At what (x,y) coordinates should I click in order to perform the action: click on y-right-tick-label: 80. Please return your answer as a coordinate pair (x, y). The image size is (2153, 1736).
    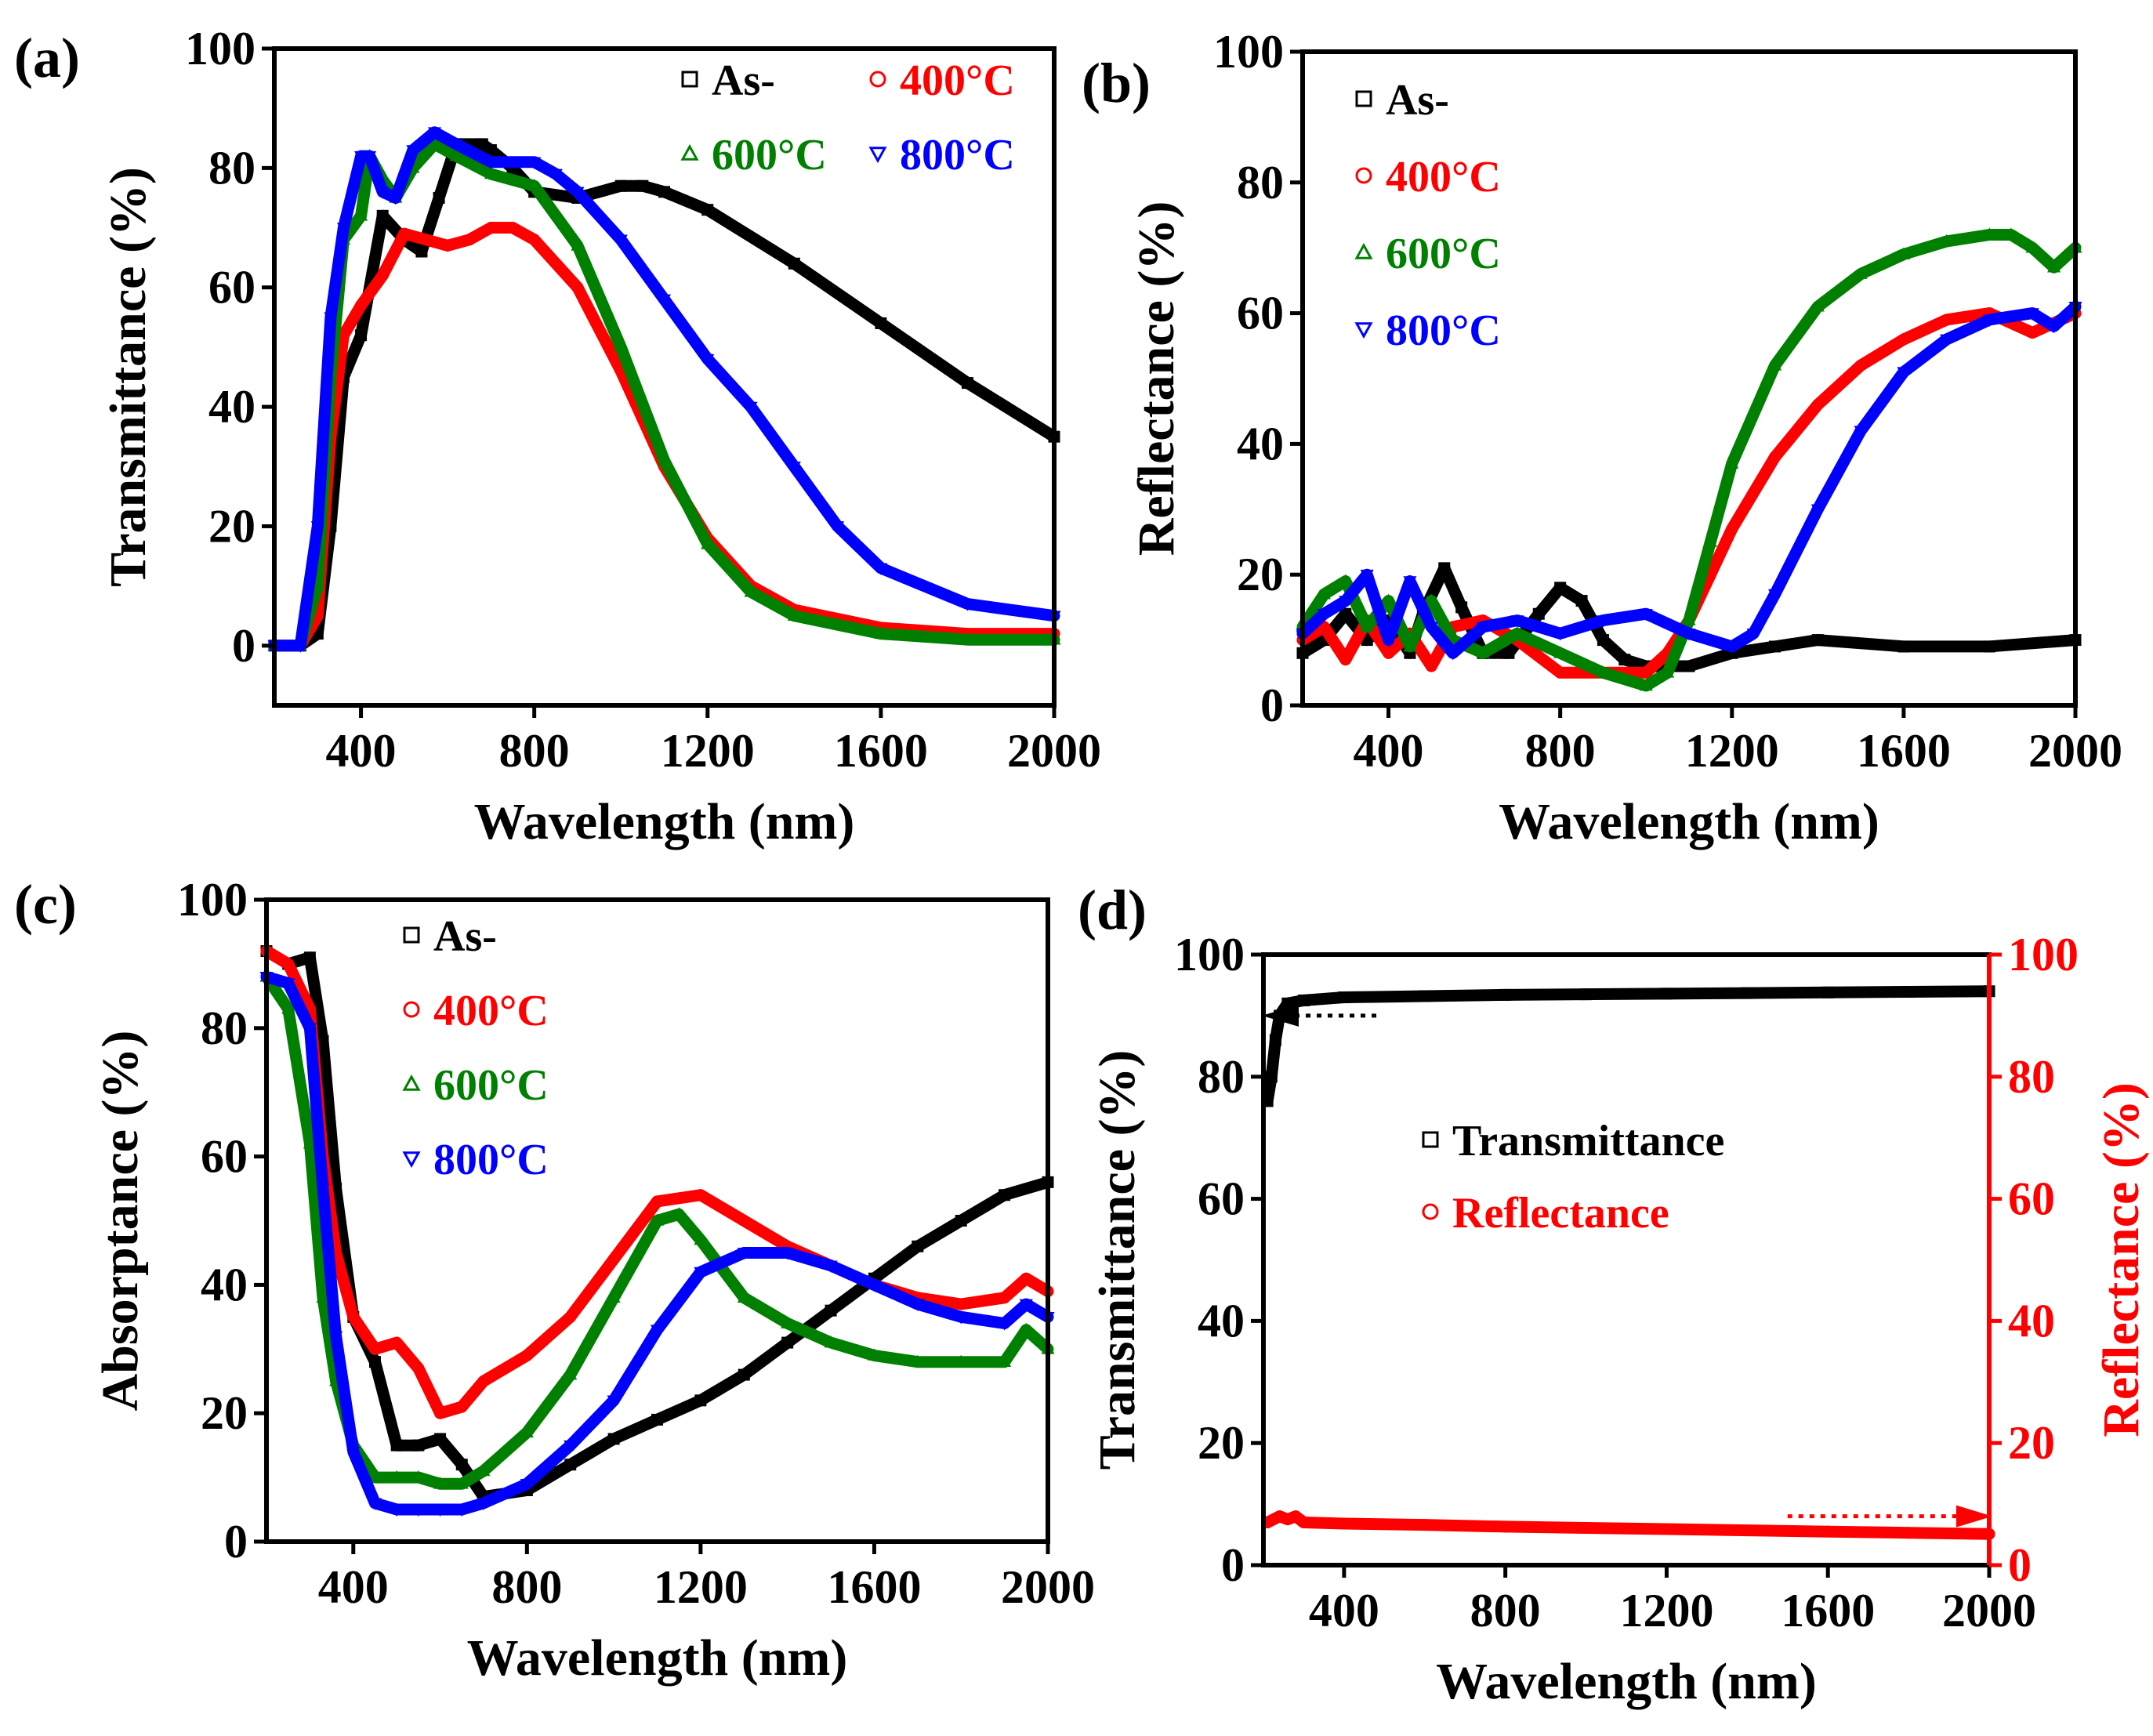
    Looking at the image, I should click on (2031, 1077).